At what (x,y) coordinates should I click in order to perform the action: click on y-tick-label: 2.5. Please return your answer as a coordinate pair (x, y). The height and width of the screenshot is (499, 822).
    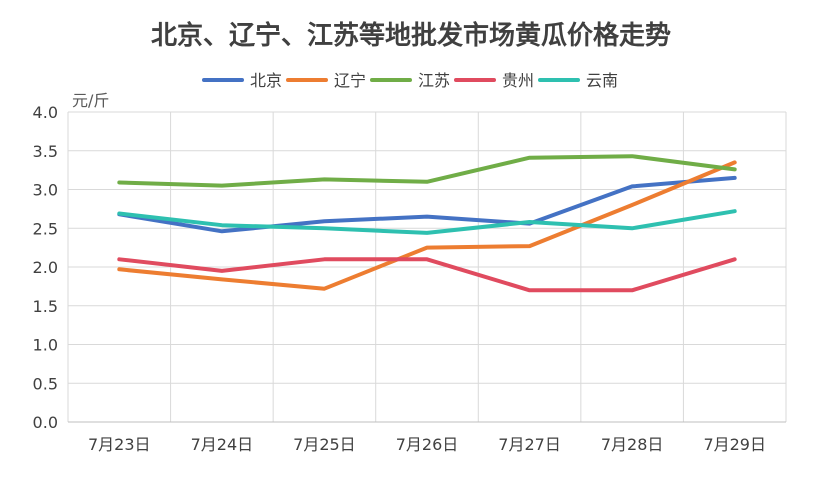
    Looking at the image, I should click on (45, 228).